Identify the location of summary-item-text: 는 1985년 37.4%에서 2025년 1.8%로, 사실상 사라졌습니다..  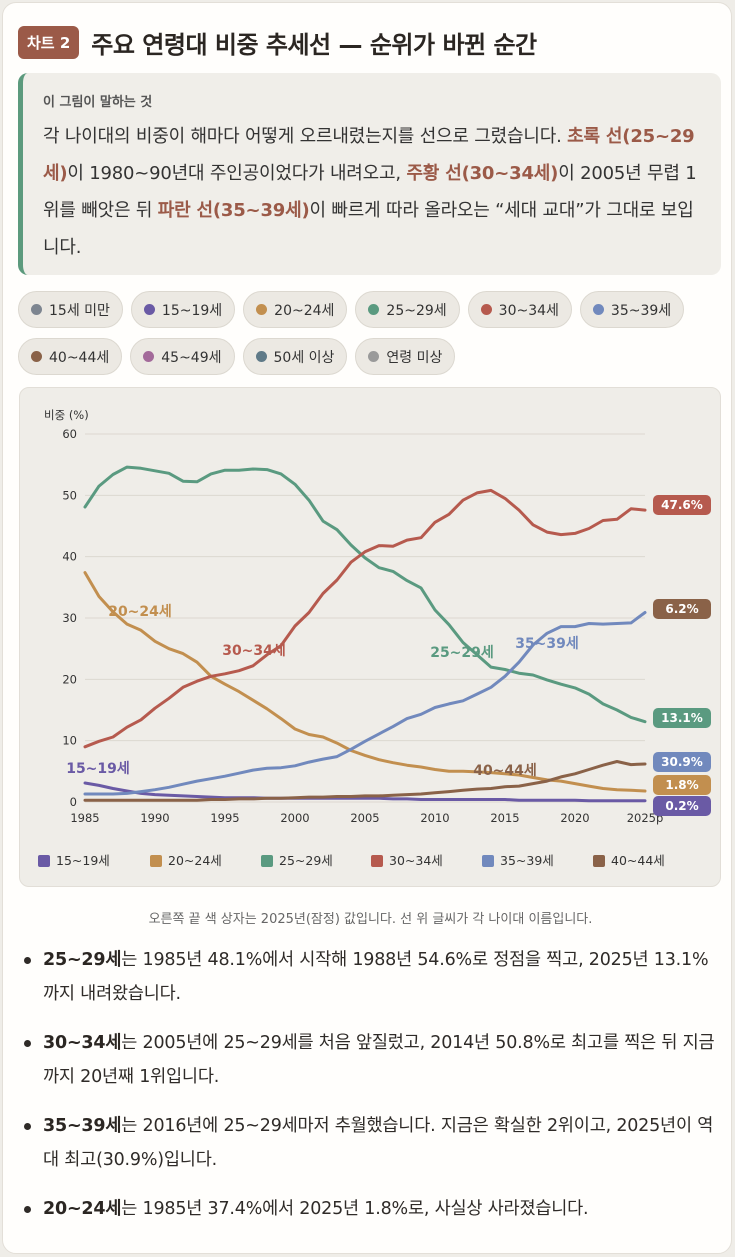
(355, 1209).